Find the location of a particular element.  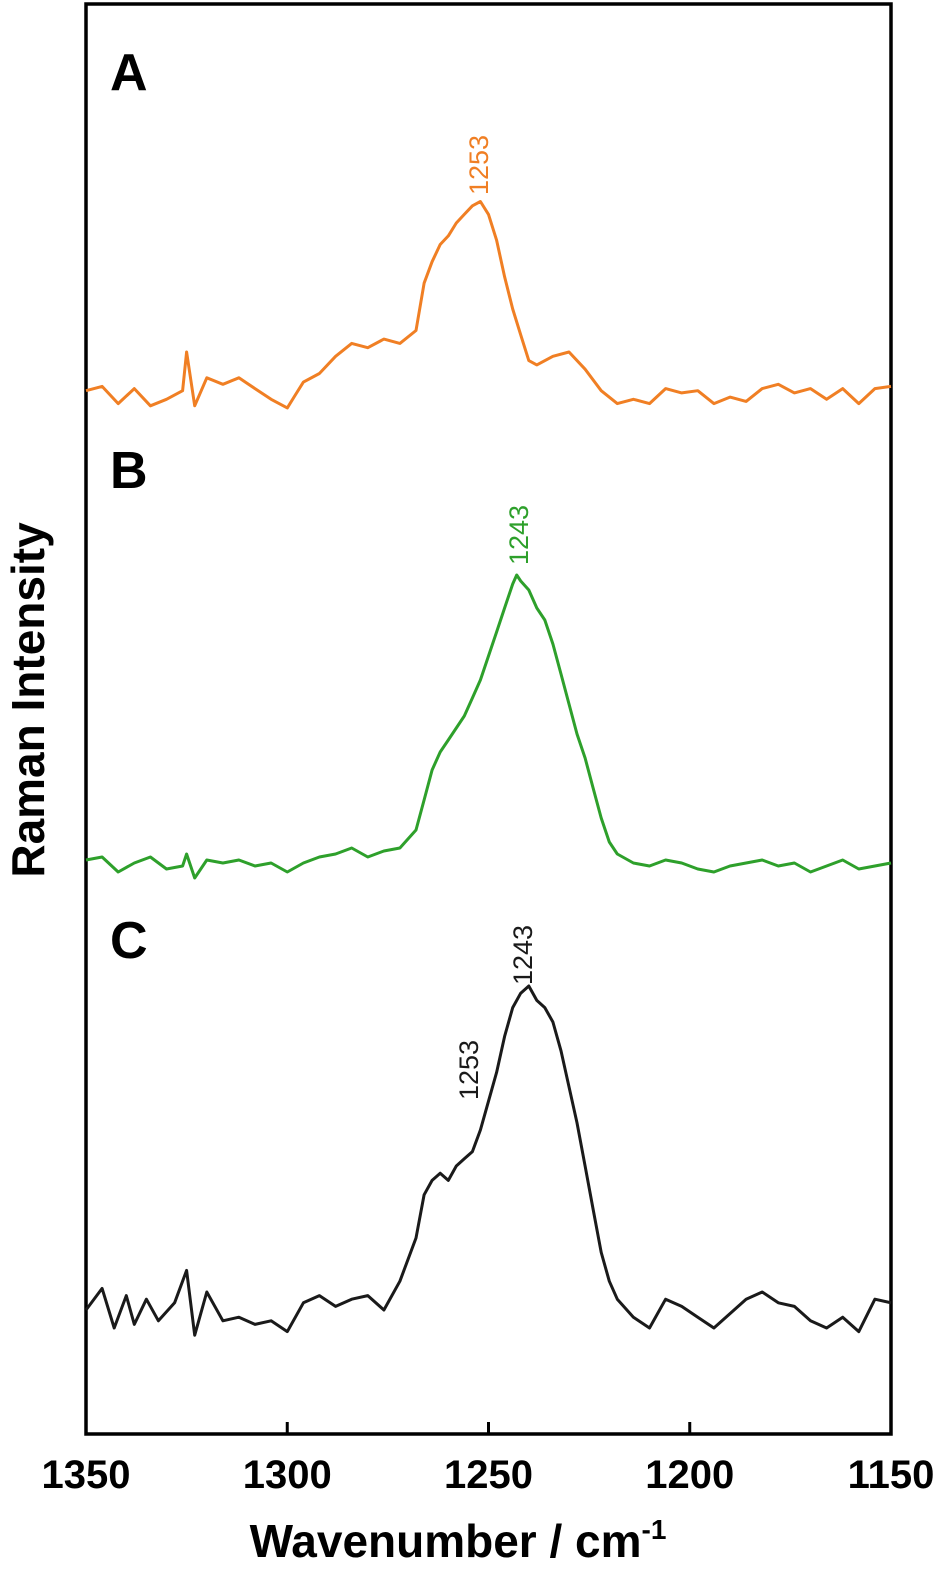

panel-label-b: B is located at coordinates (129, 471).